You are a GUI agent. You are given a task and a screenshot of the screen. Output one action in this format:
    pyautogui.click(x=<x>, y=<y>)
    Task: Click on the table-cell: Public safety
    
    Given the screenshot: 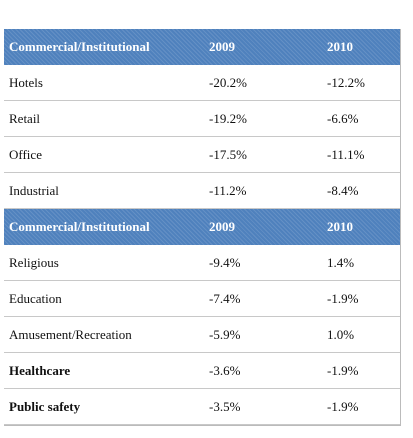 What is the action you would take?
    pyautogui.click(x=45, y=406)
    